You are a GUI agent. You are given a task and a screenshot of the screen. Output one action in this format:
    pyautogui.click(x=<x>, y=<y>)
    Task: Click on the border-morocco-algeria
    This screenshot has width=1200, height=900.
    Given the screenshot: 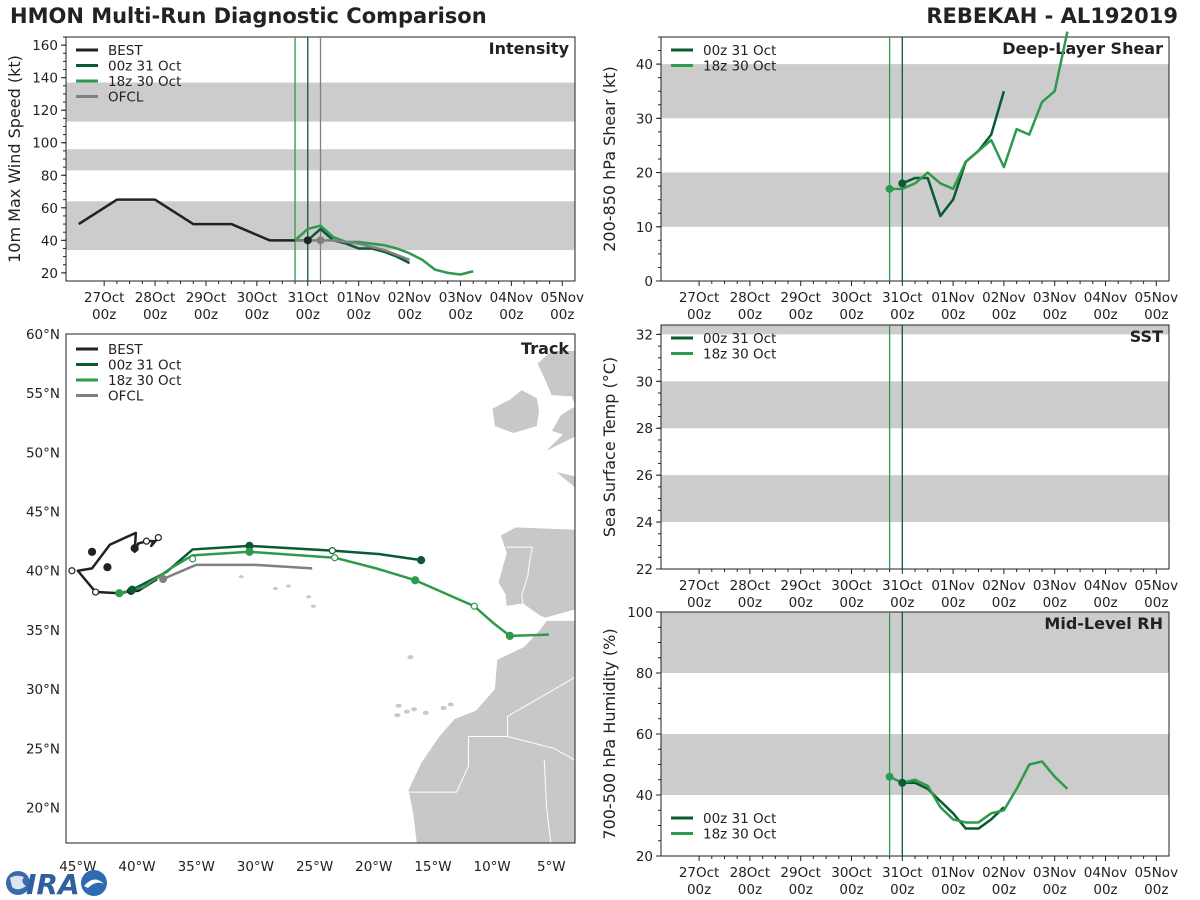 What is the action you would take?
    pyautogui.click(x=541, y=696)
    